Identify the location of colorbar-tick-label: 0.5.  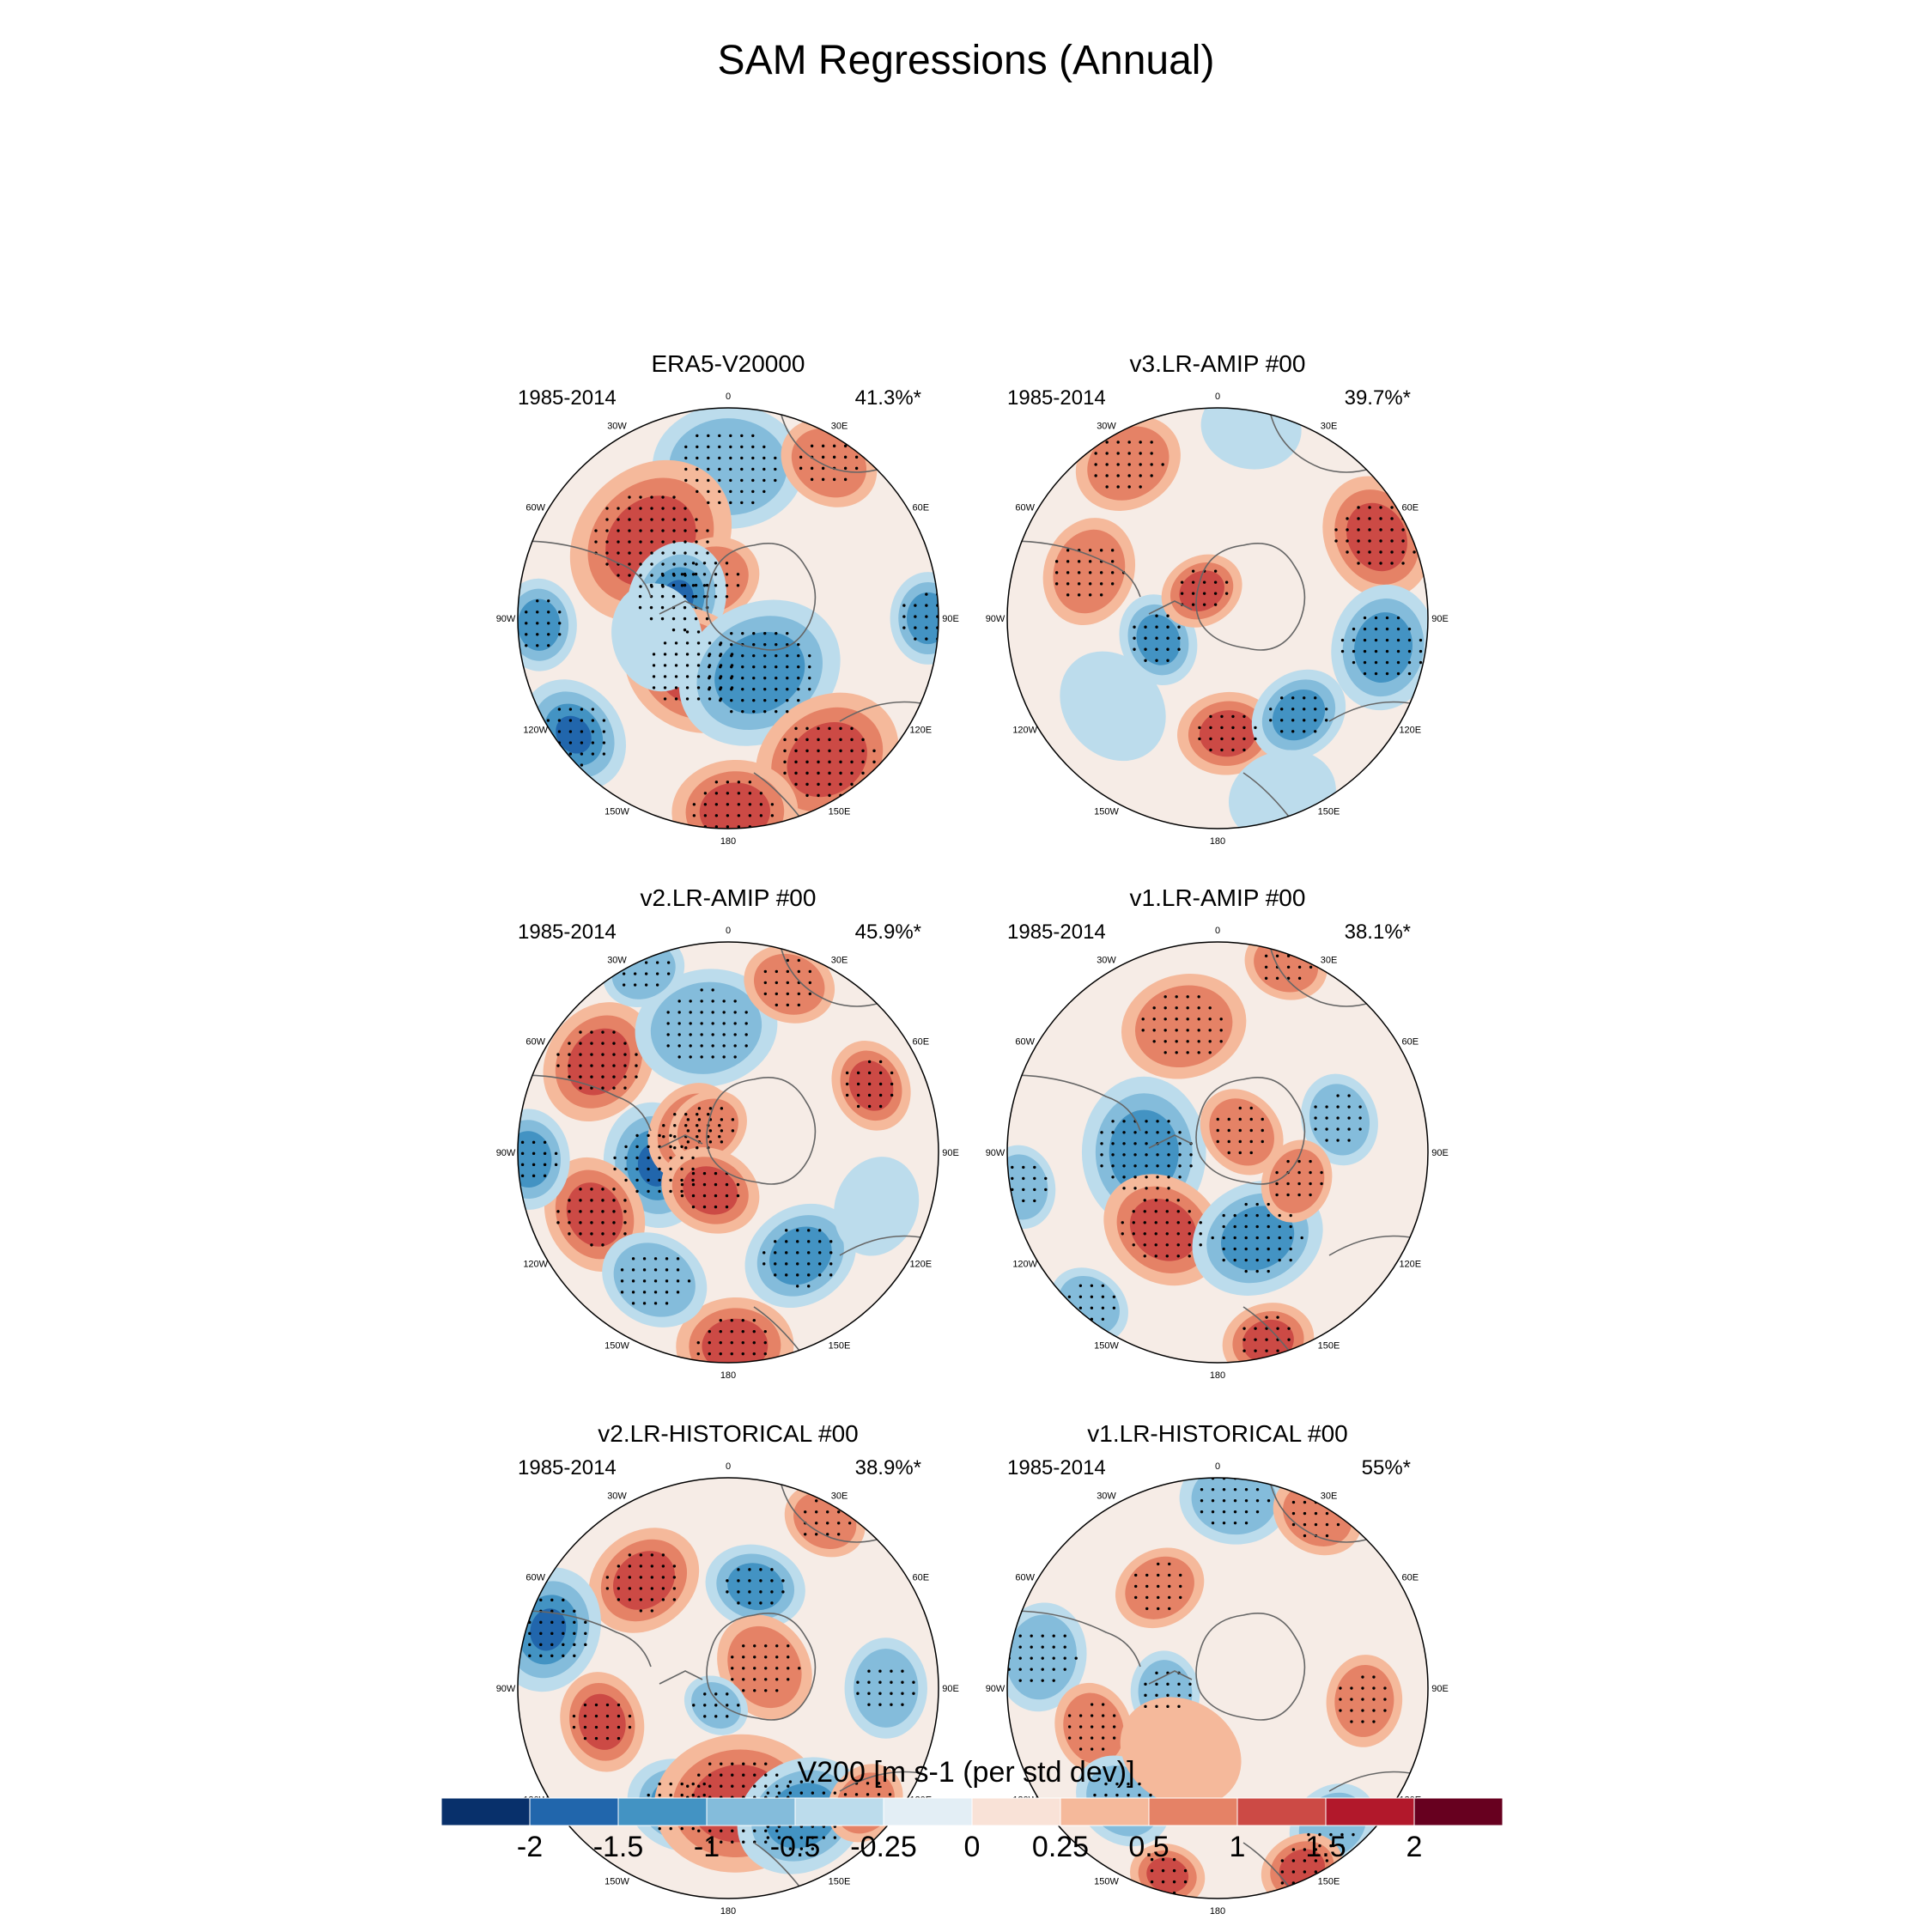
(1148, 1847).